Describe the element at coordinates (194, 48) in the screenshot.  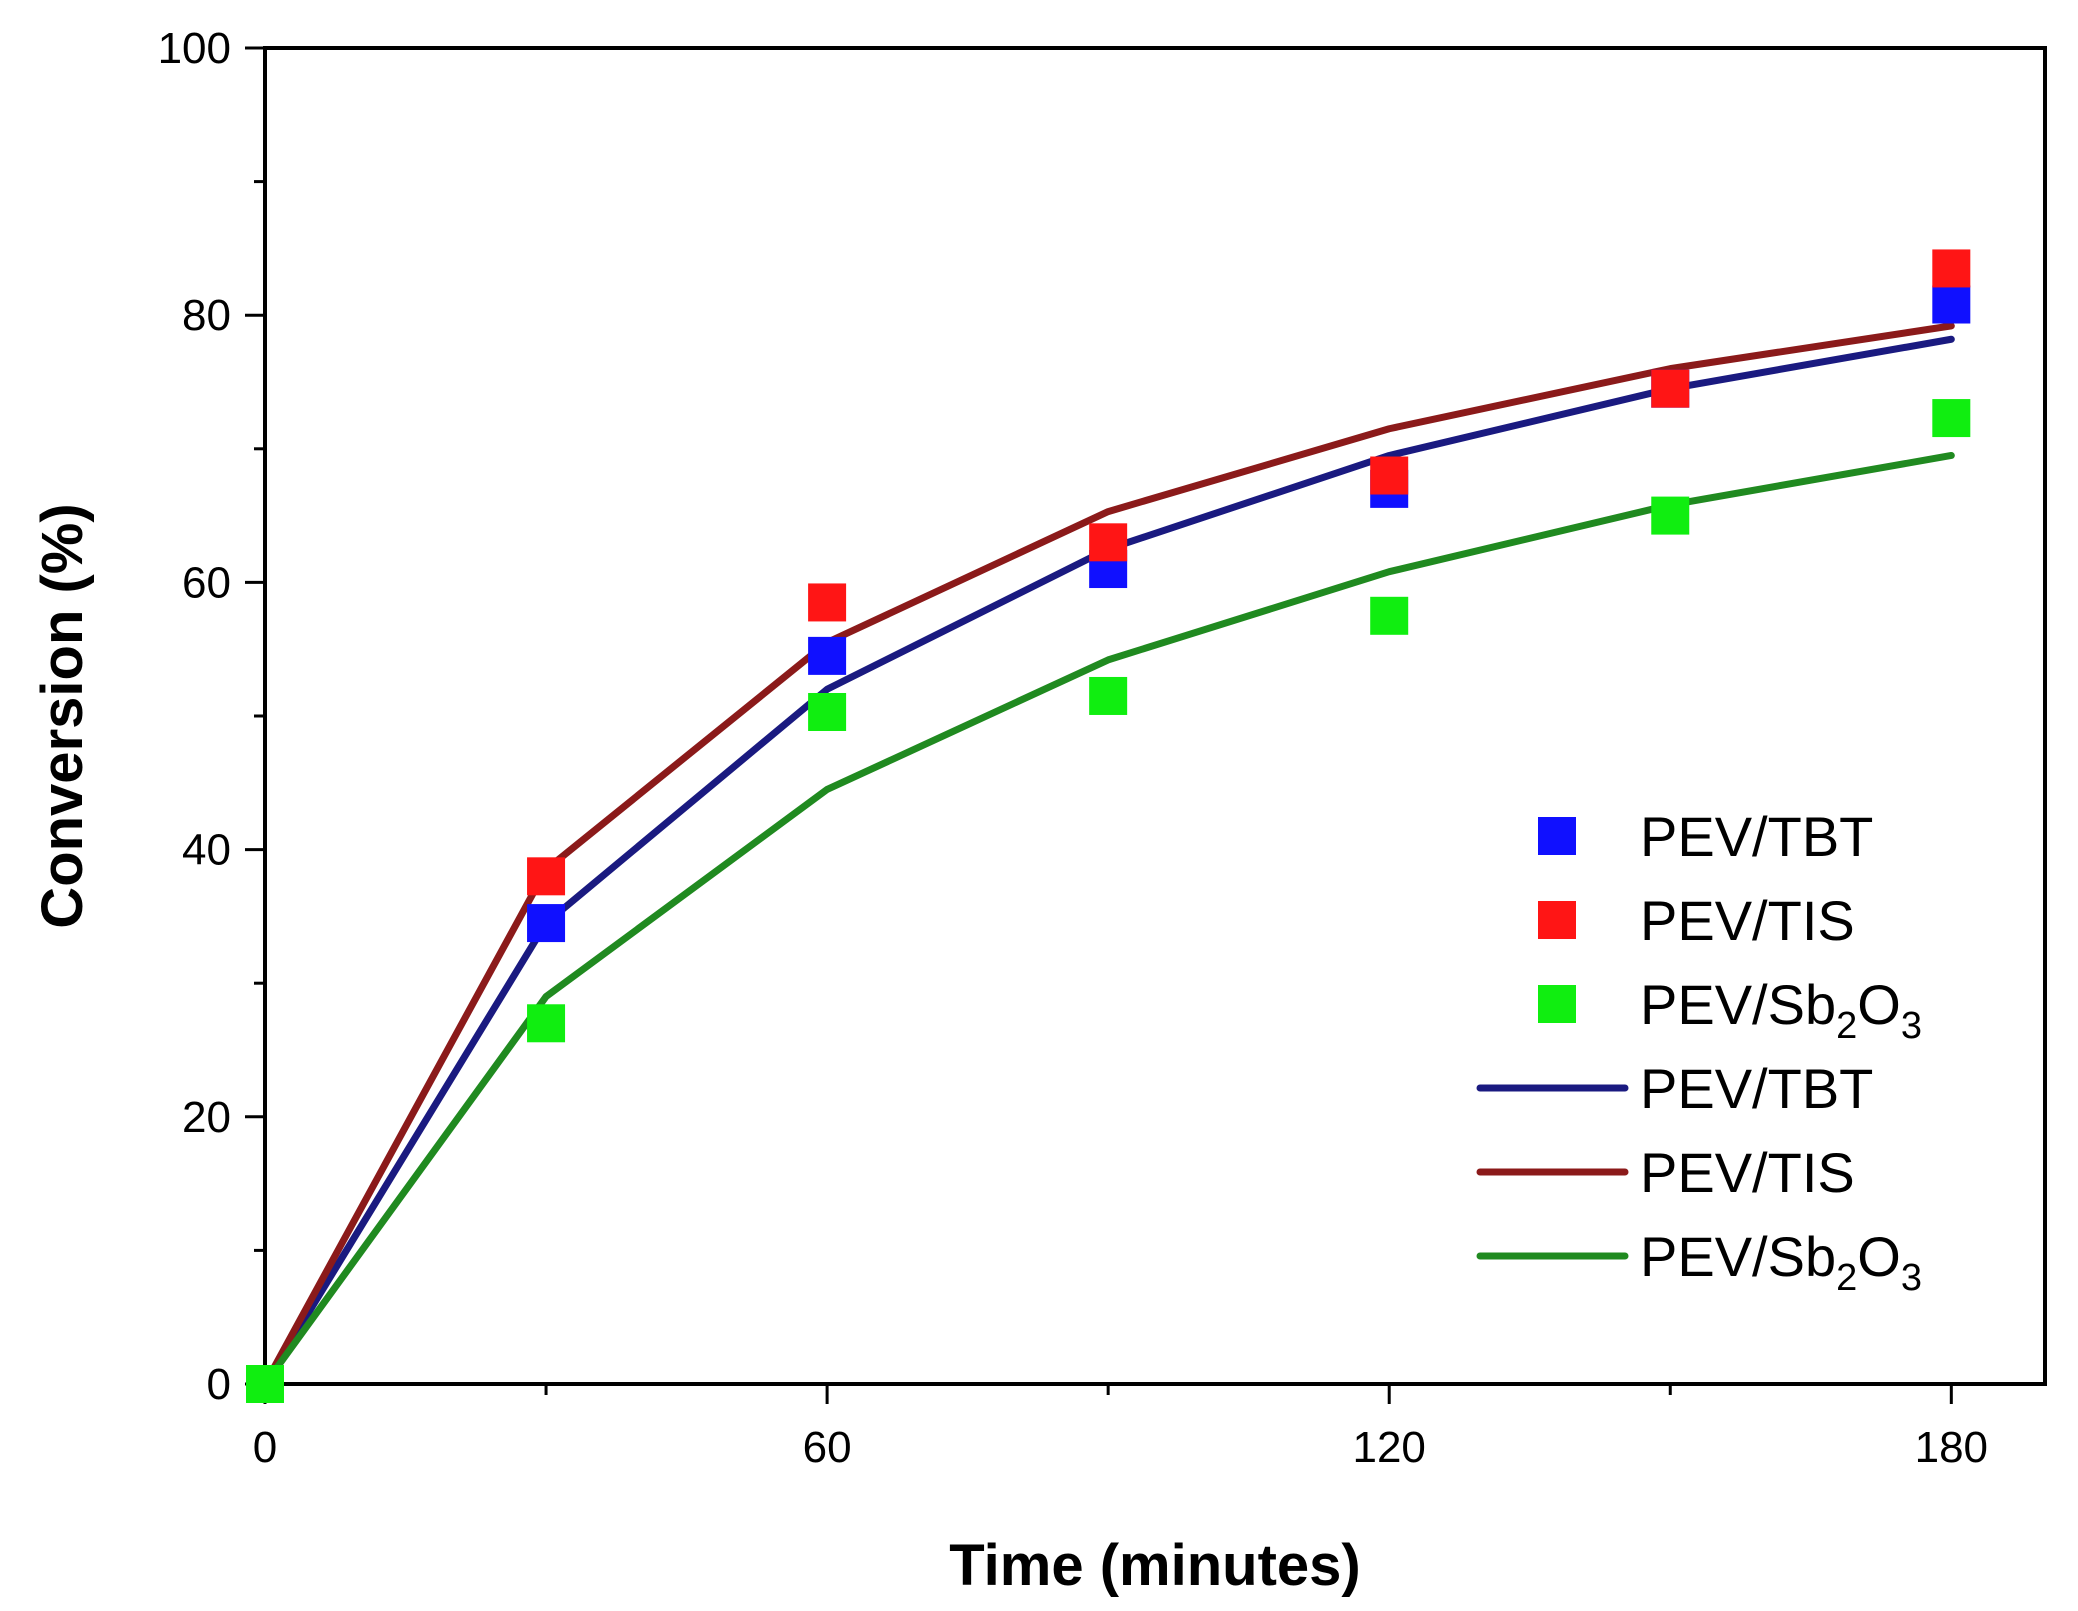
I see `y-tick-label: 100` at that location.